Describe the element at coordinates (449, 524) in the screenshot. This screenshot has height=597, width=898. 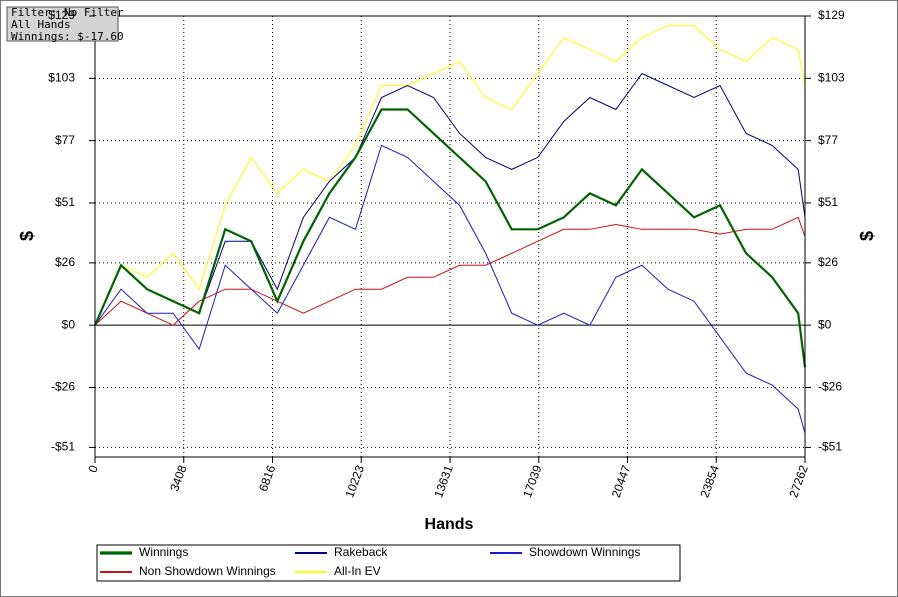
I see `x-axis-title: Hands` at that location.